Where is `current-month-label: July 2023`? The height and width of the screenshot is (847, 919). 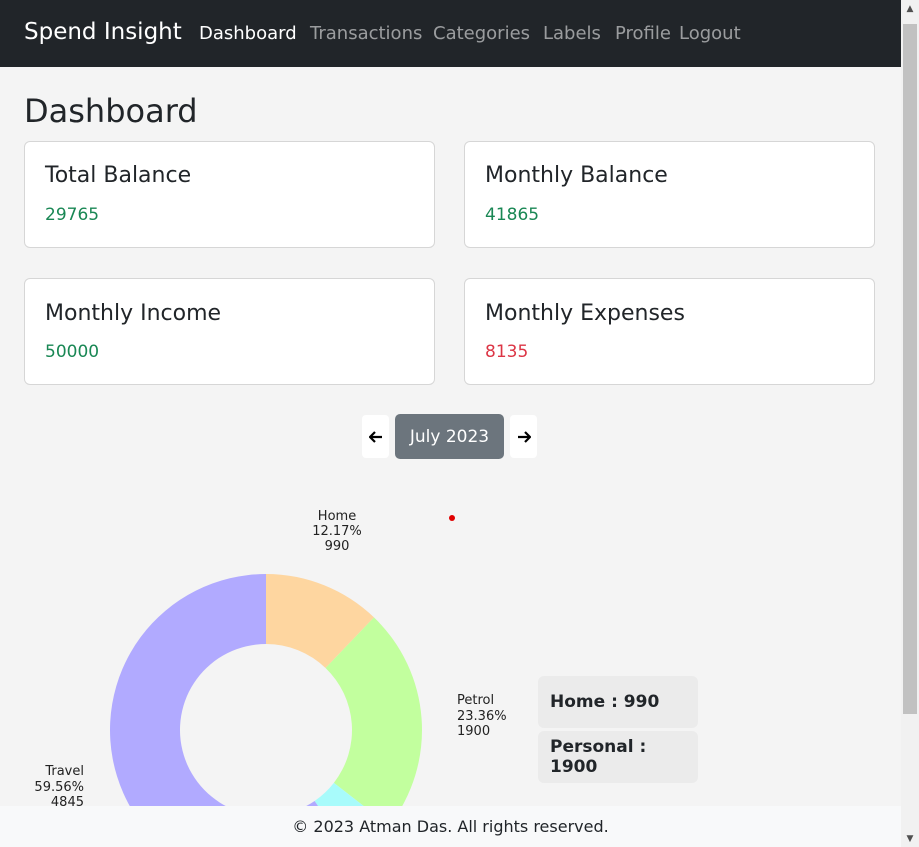
current-month-label: July 2023 is located at coordinates (449, 436).